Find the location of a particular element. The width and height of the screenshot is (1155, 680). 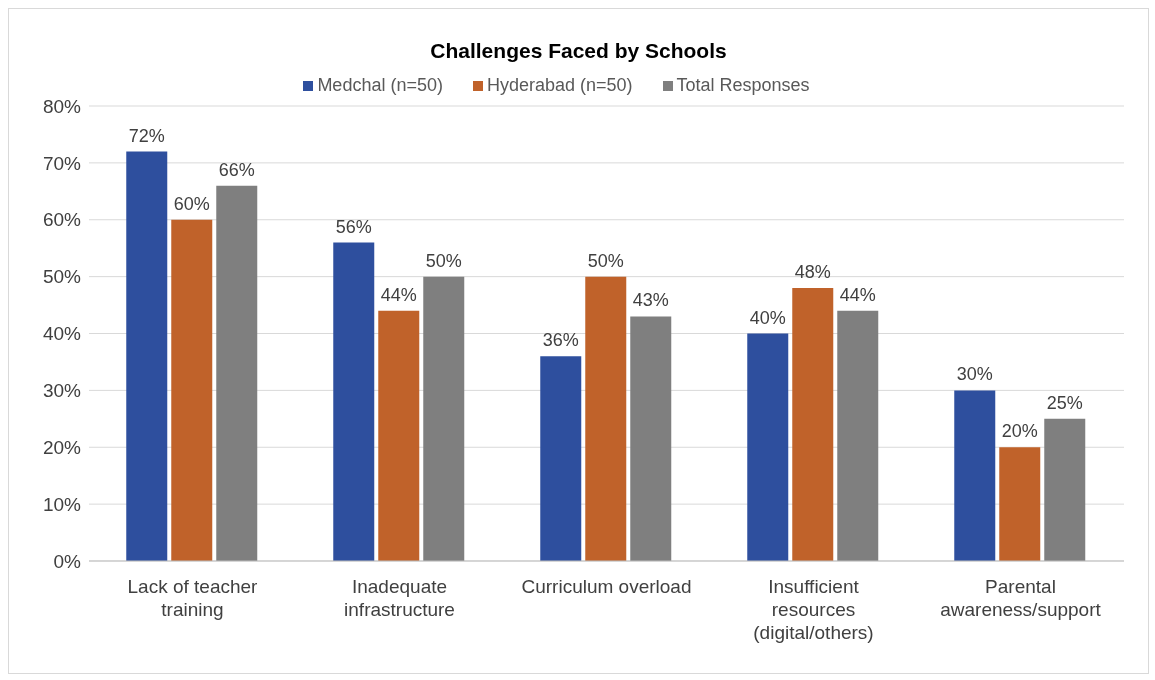

y-tick-label: 60% is located at coordinates (62, 220).